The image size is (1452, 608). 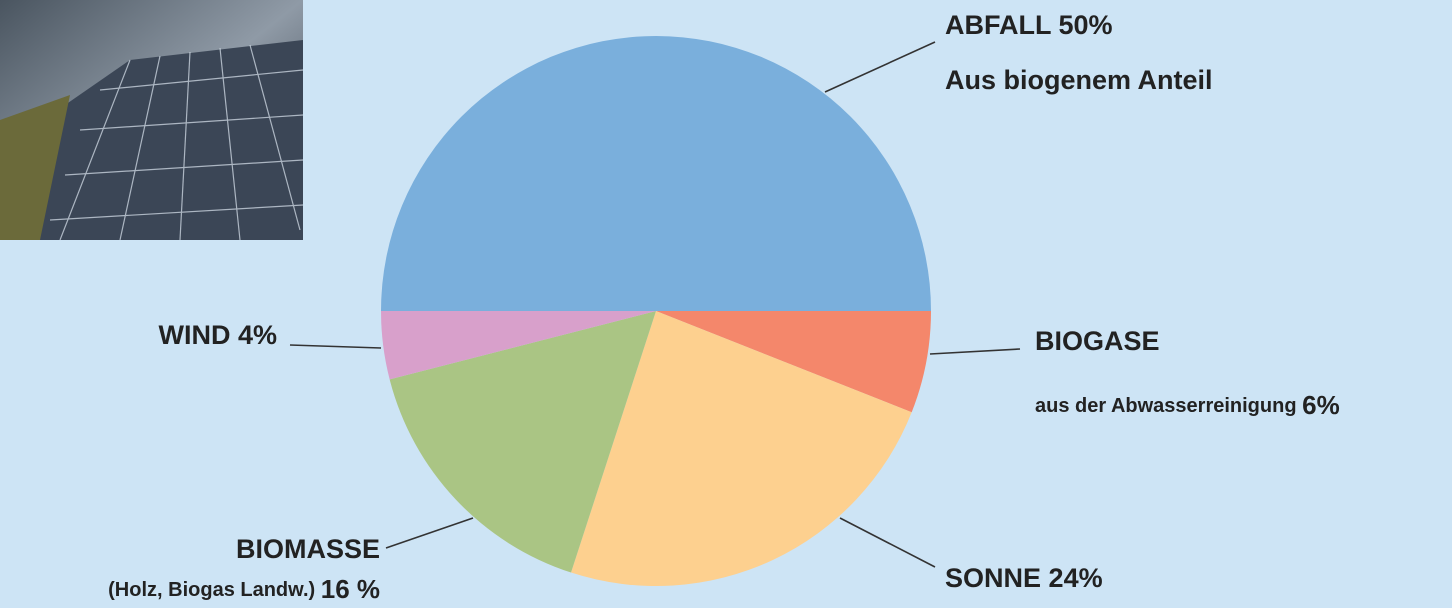 I want to click on value-label: 4%, so click(x=257, y=335).